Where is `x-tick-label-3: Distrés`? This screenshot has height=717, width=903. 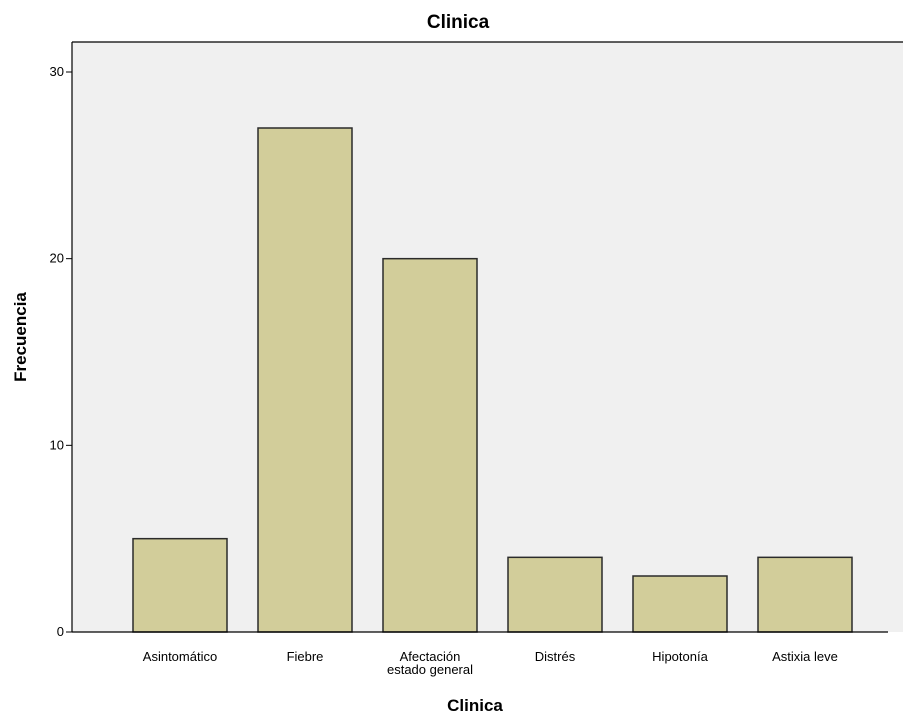 x-tick-label-3: Distrés is located at coordinates (555, 656).